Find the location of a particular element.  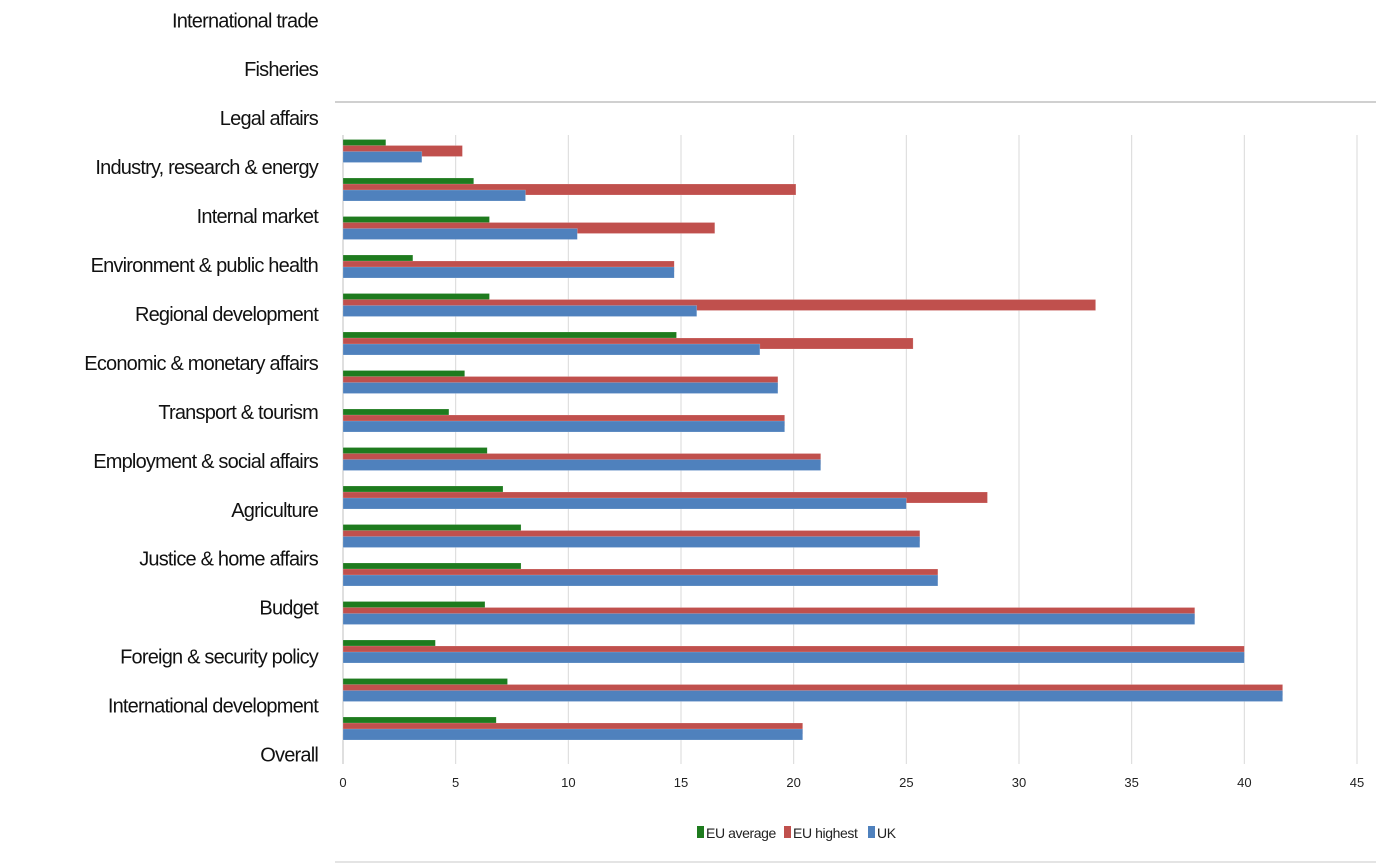

legend-label-eu-average: EU average is located at coordinates (741, 833).